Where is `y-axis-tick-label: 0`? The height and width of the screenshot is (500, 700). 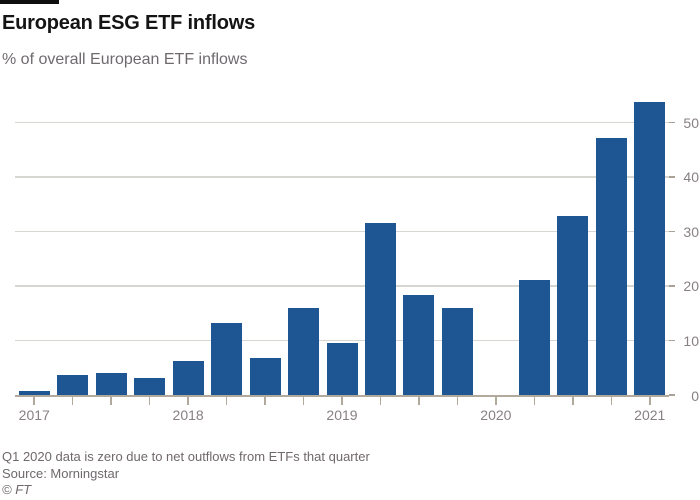 y-axis-tick-label: 0 is located at coordinates (695, 395).